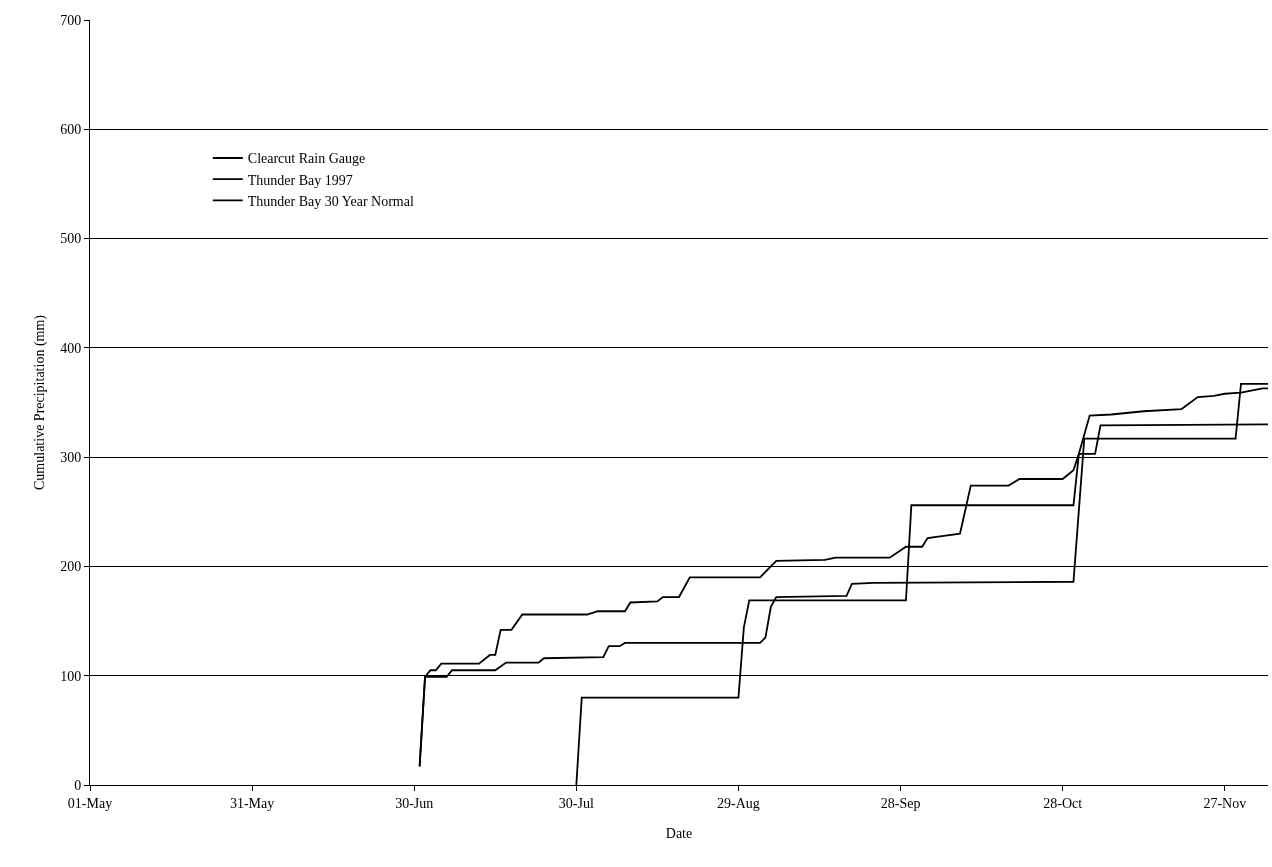 Image resolution: width=1272 pixels, height=867 pixels. What do you see at coordinates (414, 803) in the screenshot?
I see `x-tick-label: 30-Jun` at bounding box center [414, 803].